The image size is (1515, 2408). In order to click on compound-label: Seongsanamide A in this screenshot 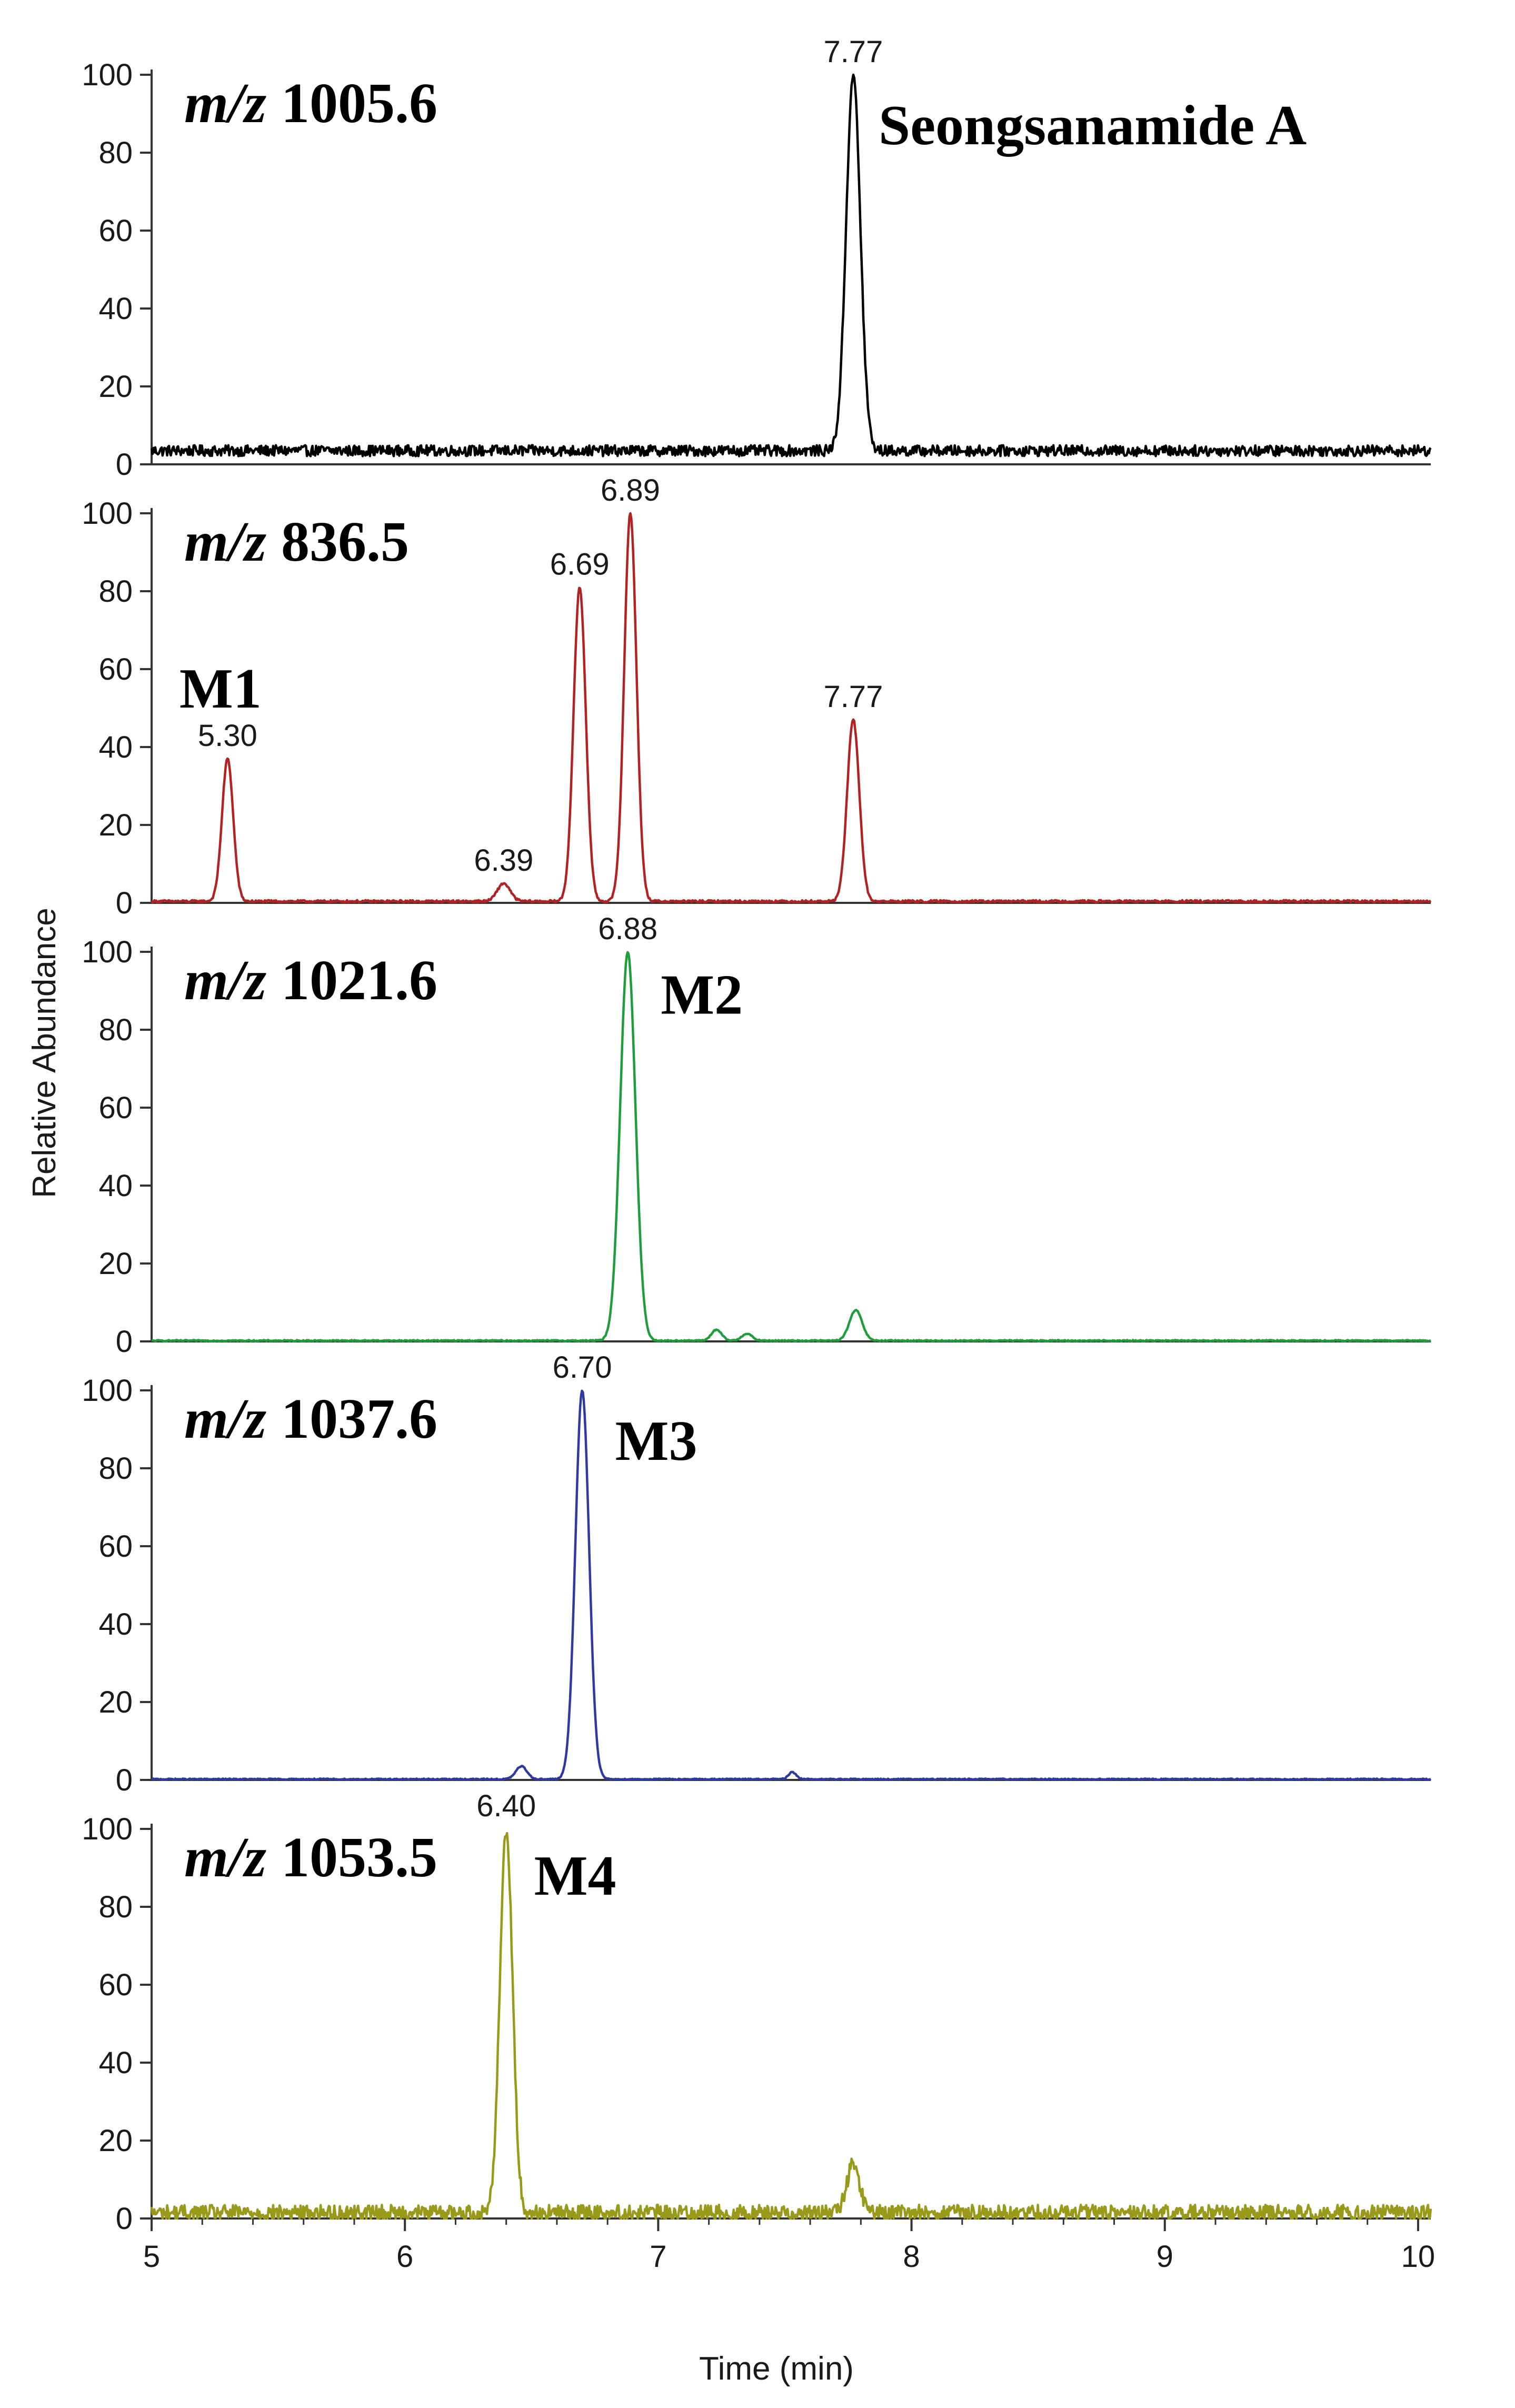, I will do `click(1093, 125)`.